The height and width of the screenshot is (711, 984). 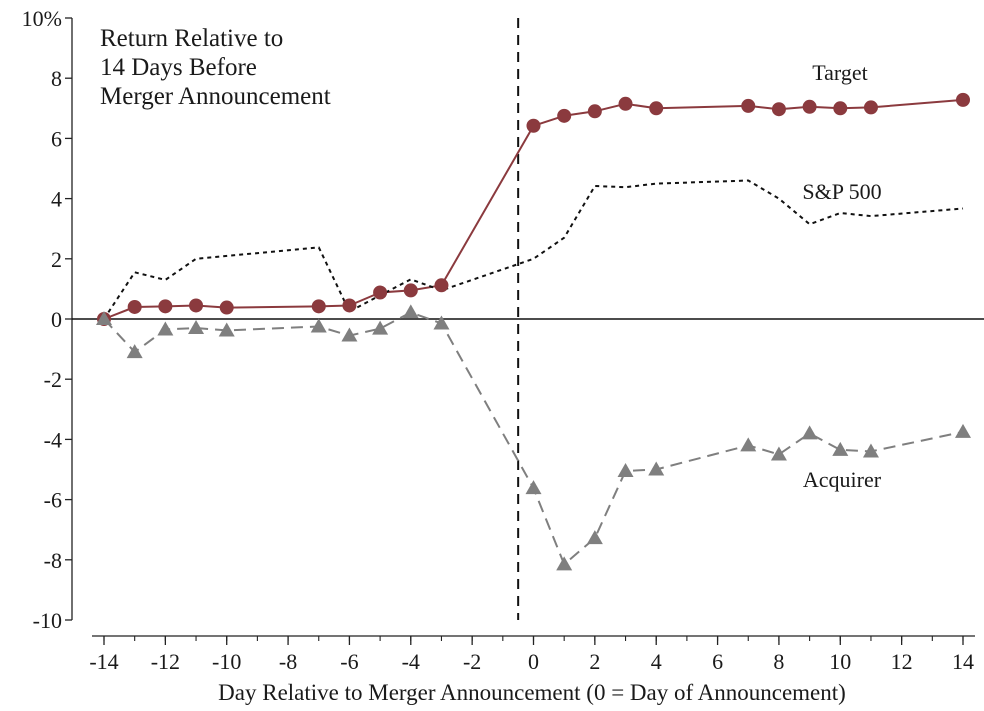 What do you see at coordinates (839, 72) in the screenshot?
I see `series-label: Target` at bounding box center [839, 72].